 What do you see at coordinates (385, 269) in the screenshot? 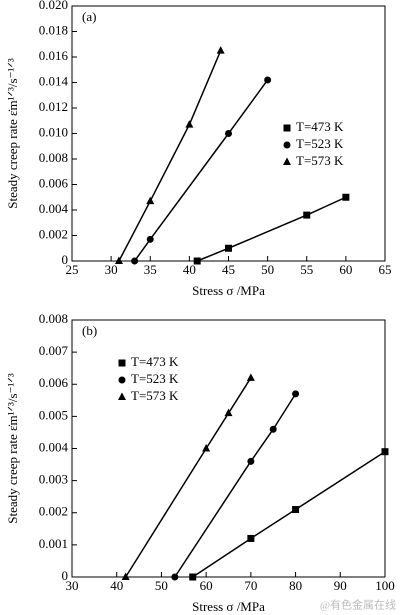
I see `x-tick-label: 65` at bounding box center [385, 269].